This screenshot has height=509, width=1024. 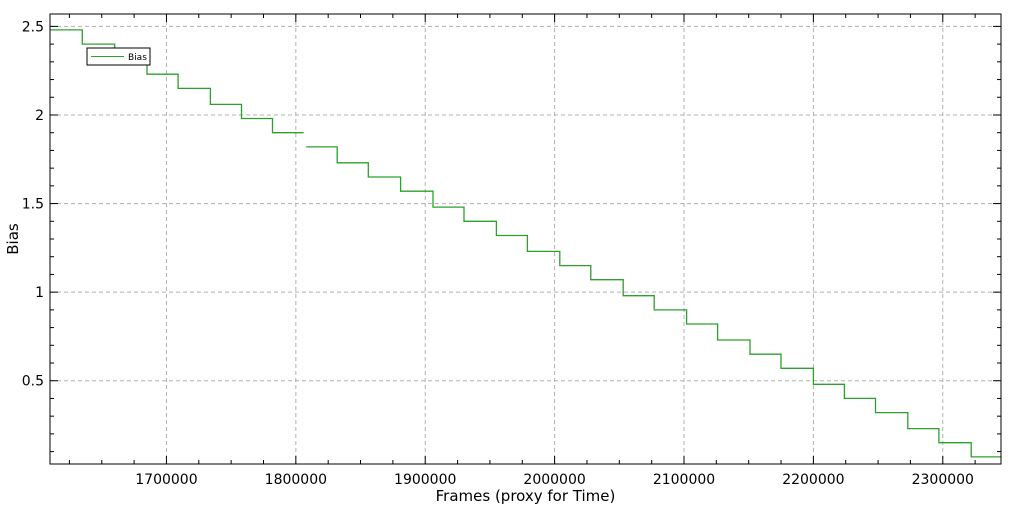 What do you see at coordinates (33, 27) in the screenshot?
I see `y-tick-label: 2.5` at bounding box center [33, 27].